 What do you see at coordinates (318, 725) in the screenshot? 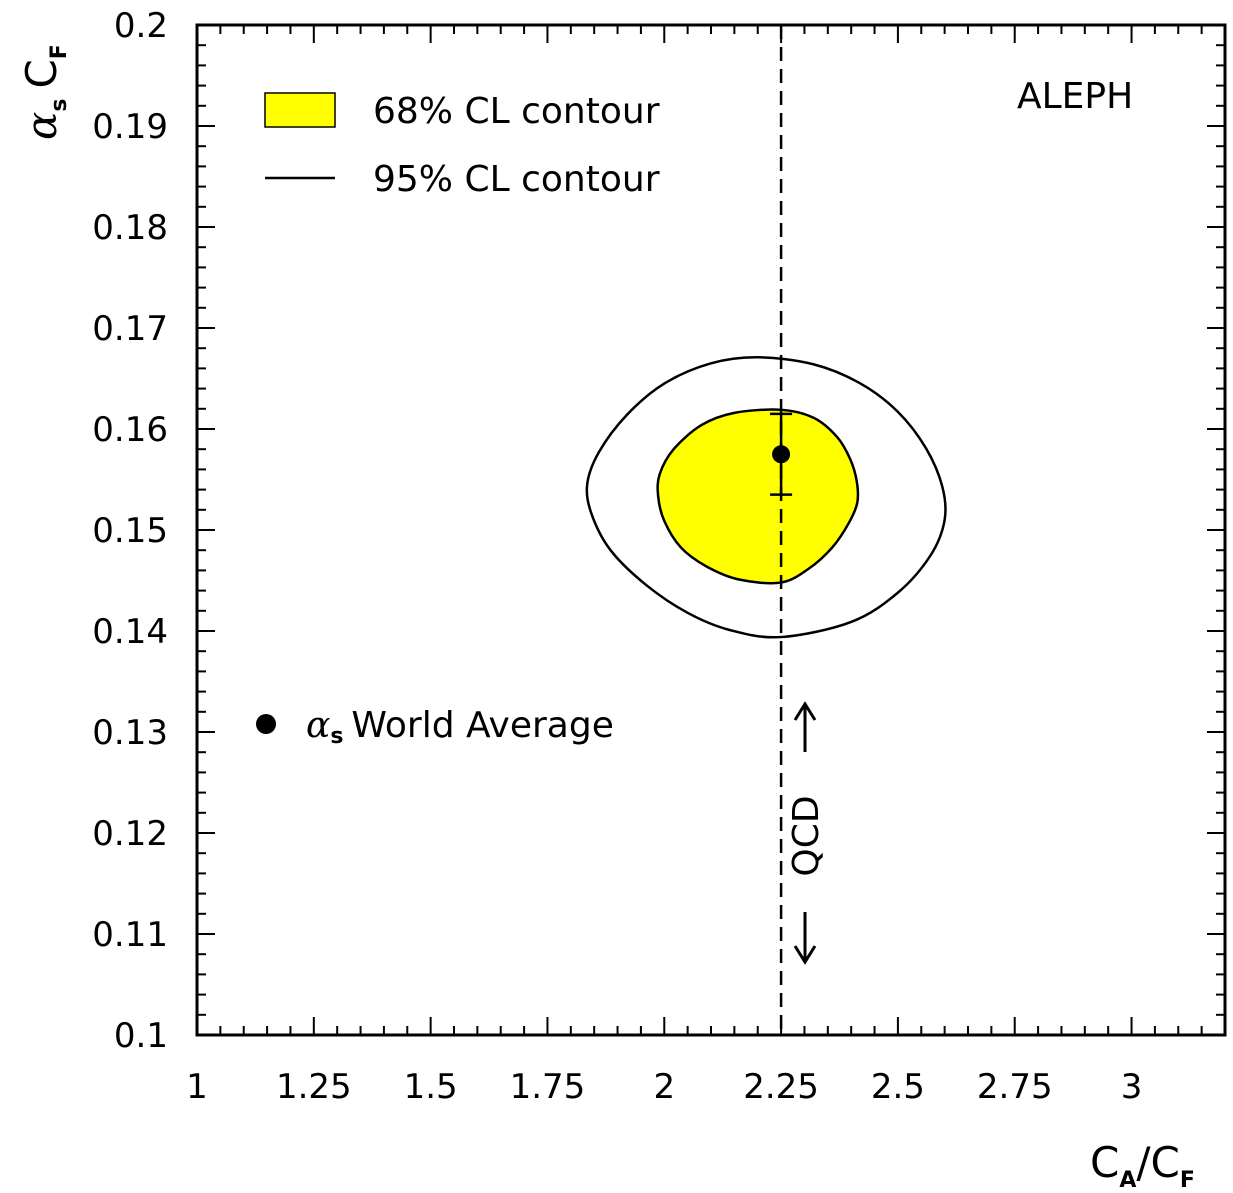
I see `legend-world-average-greek: α` at bounding box center [318, 725].